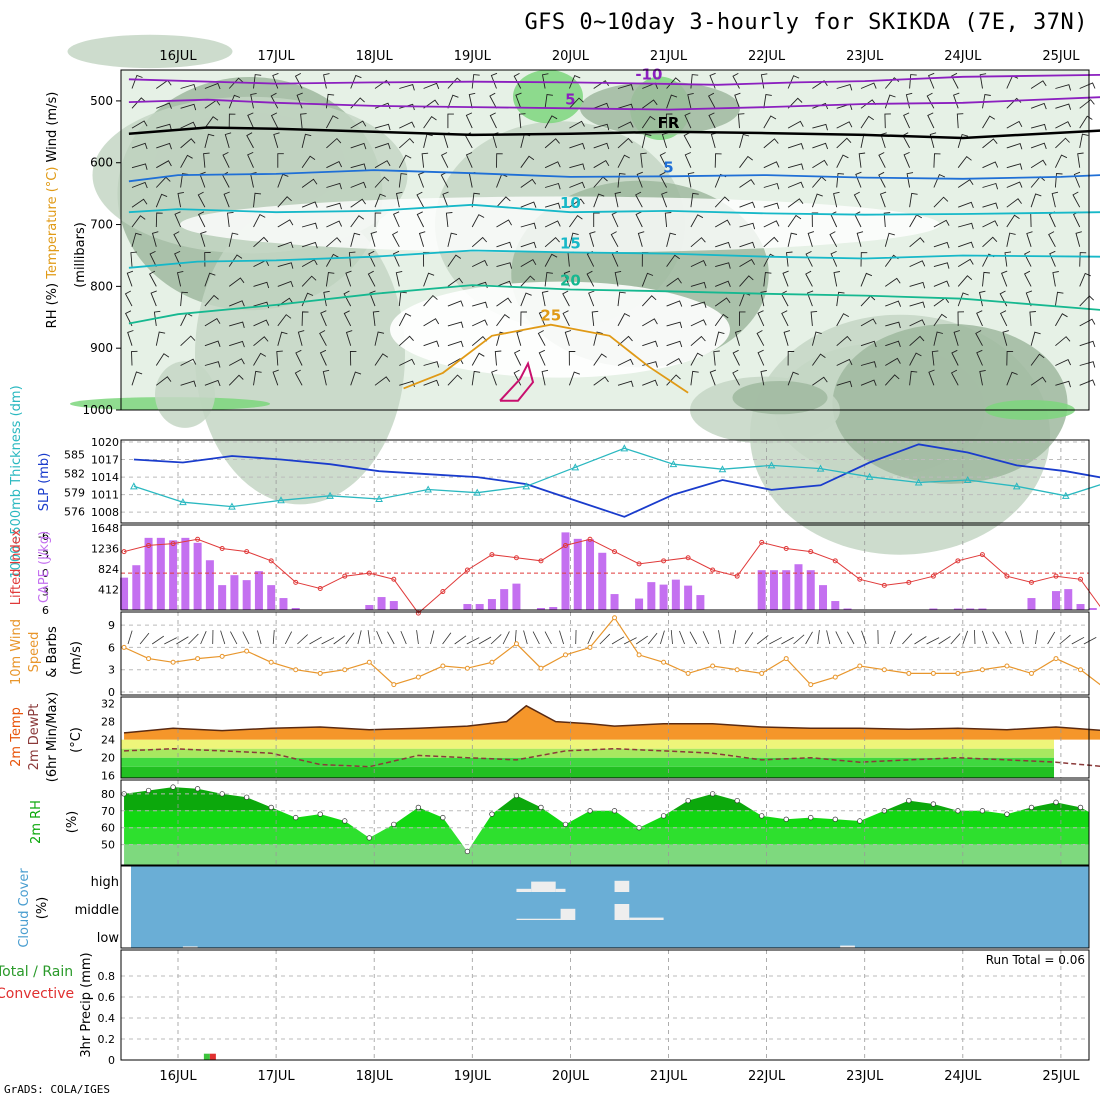  Describe the element at coordinates (111, 625) in the screenshot. I see `wind-tick-label: 9` at that location.